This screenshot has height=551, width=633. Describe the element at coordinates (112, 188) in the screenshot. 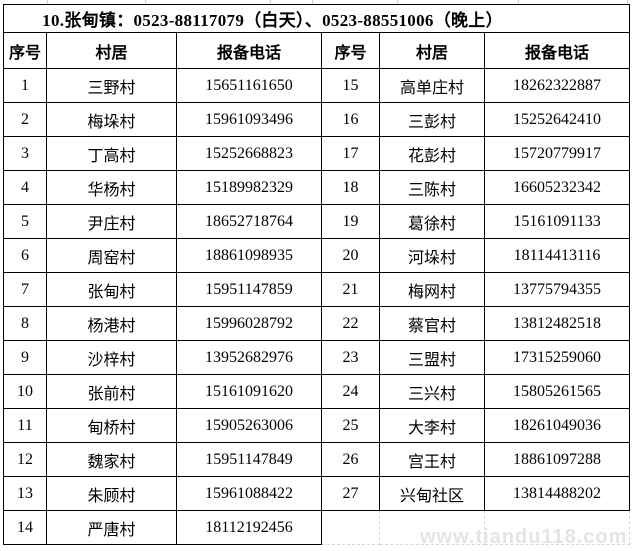

I see `village-name-cell: 华杨村` at that location.